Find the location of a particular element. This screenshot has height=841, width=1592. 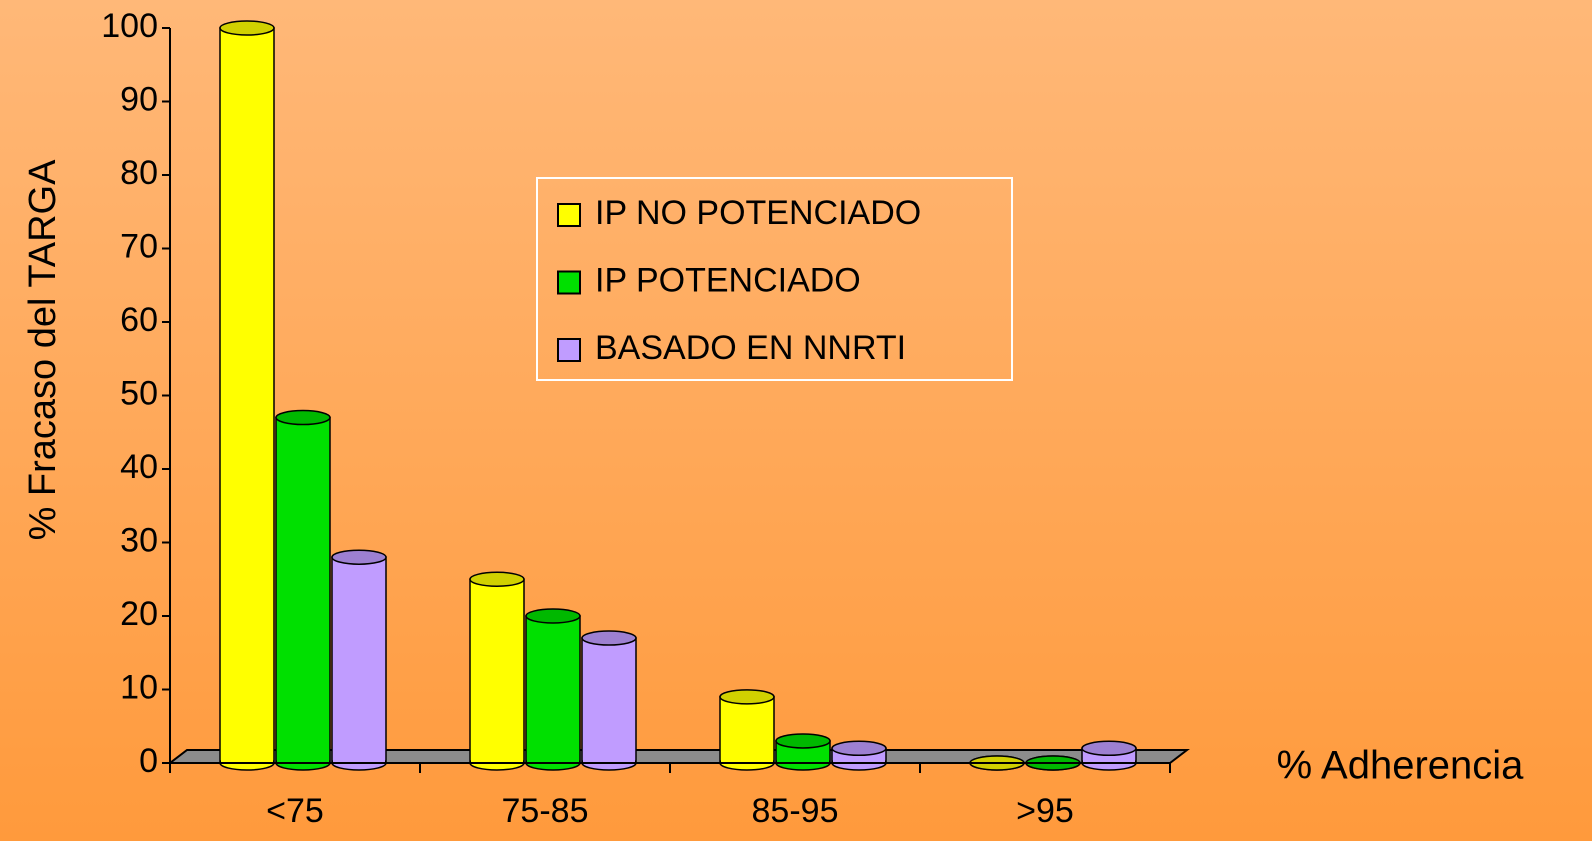

y-tick-label: 20 is located at coordinates (139, 614).